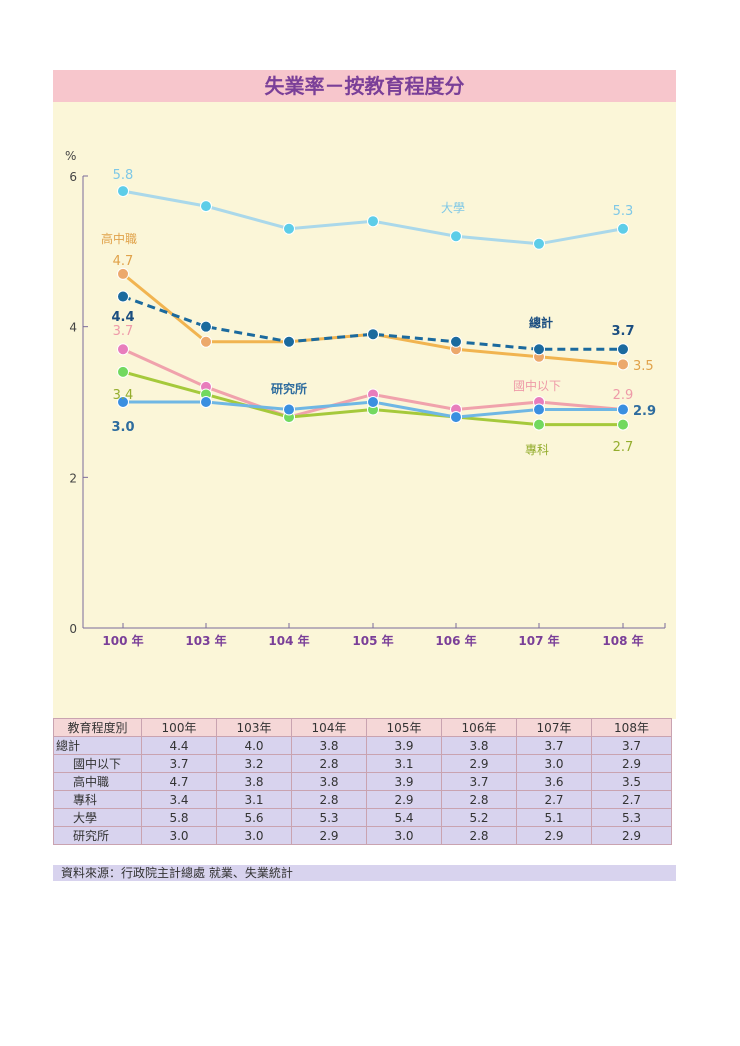  I want to click on table-cell: 5.6, so click(254, 817).